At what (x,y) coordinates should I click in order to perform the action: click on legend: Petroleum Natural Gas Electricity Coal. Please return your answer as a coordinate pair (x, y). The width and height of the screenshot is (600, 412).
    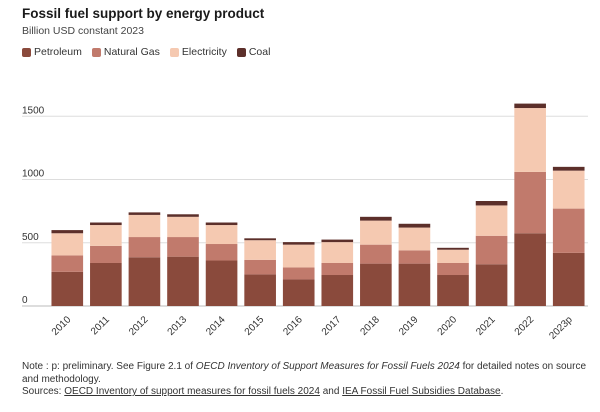
    Looking at the image, I should click on (146, 52).